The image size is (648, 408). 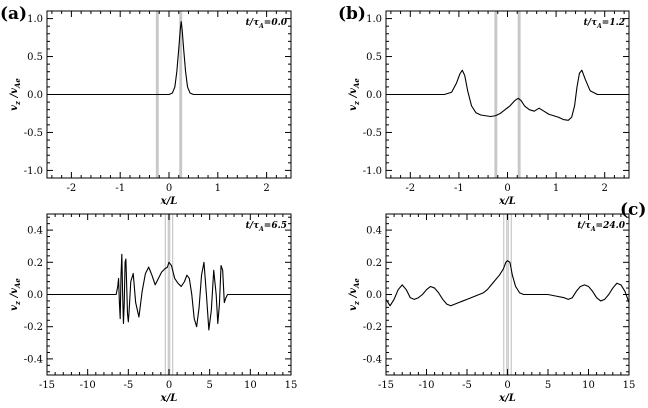 I want to click on time-annotation: t/τA=24.0, so click(x=601, y=227).